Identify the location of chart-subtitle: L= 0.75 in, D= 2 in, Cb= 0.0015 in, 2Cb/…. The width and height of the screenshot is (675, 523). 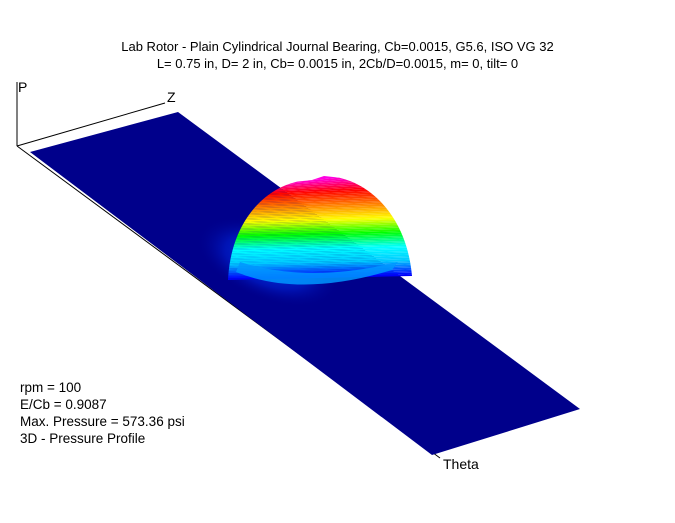
(337, 63).